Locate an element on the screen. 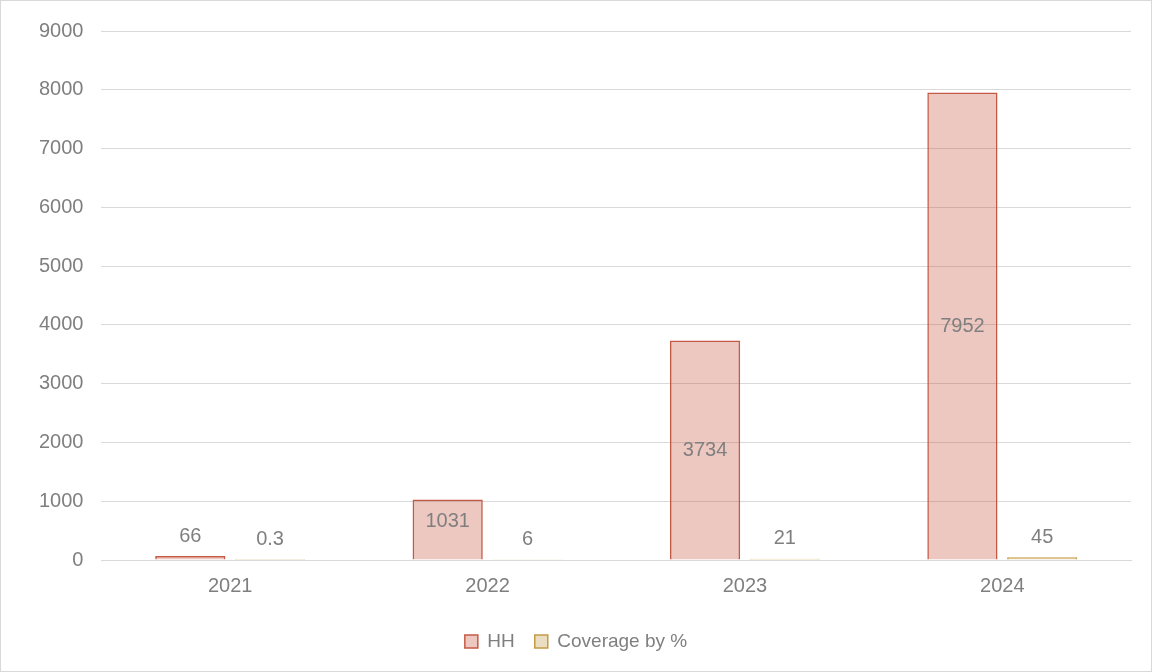  data-label: 1031 is located at coordinates (447, 519).